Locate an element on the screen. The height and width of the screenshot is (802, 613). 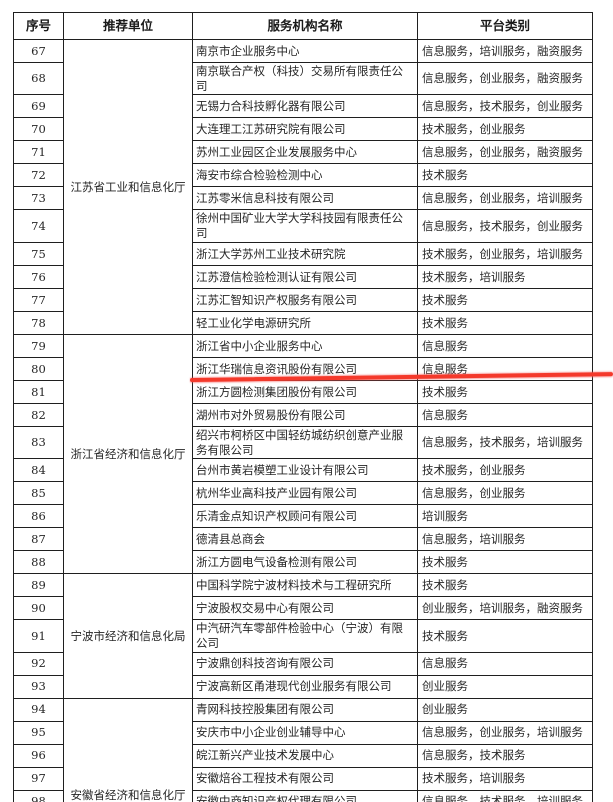
table-row: 98 安徽中商知识产权代理有限公司 信息服务，技术服务，培训服务 is located at coordinates (303, 795).